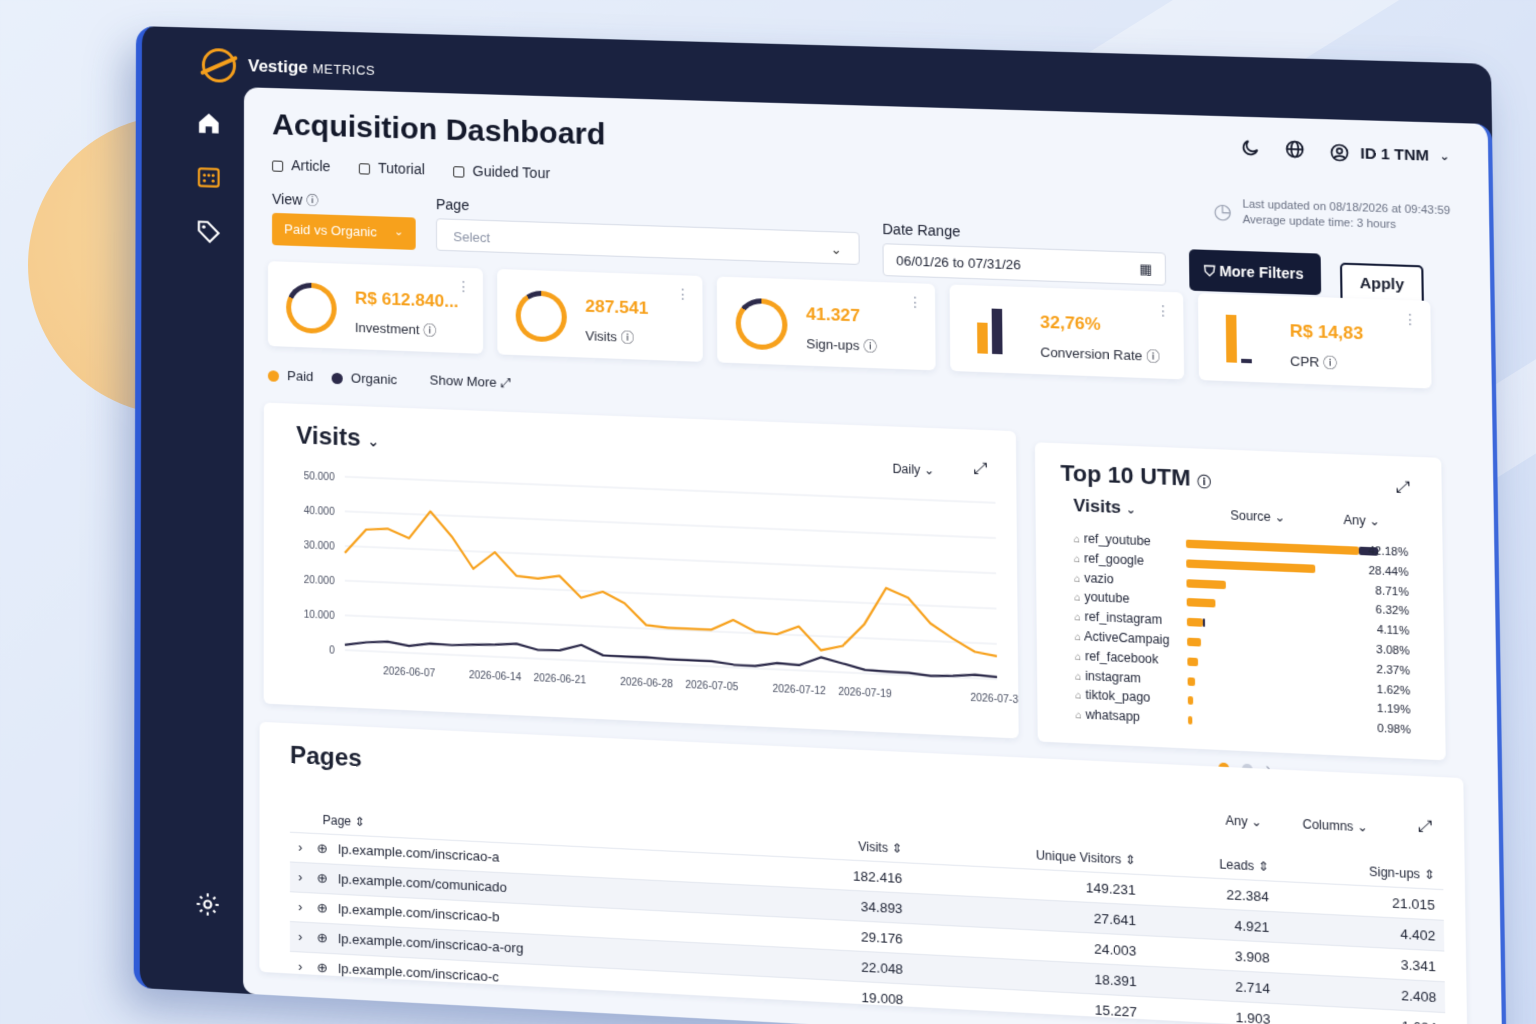  I want to click on help-links: Article Tutorial Guided Tour, so click(411, 168).